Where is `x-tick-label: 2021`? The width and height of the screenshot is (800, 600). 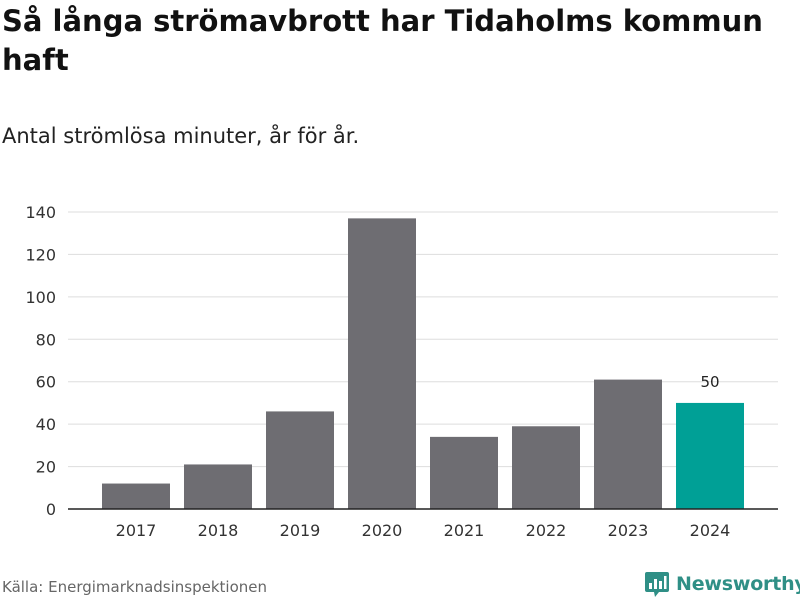
x-tick-label: 2021 is located at coordinates (464, 530).